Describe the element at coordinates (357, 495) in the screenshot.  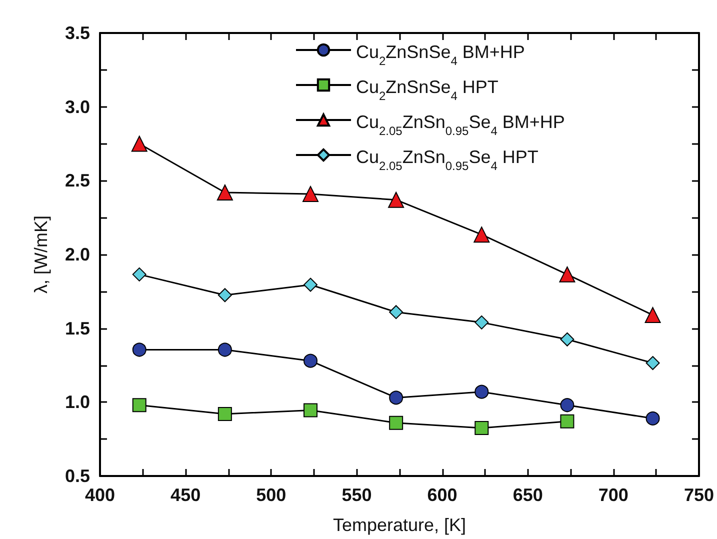
I see `x-tick-label: 550` at that location.